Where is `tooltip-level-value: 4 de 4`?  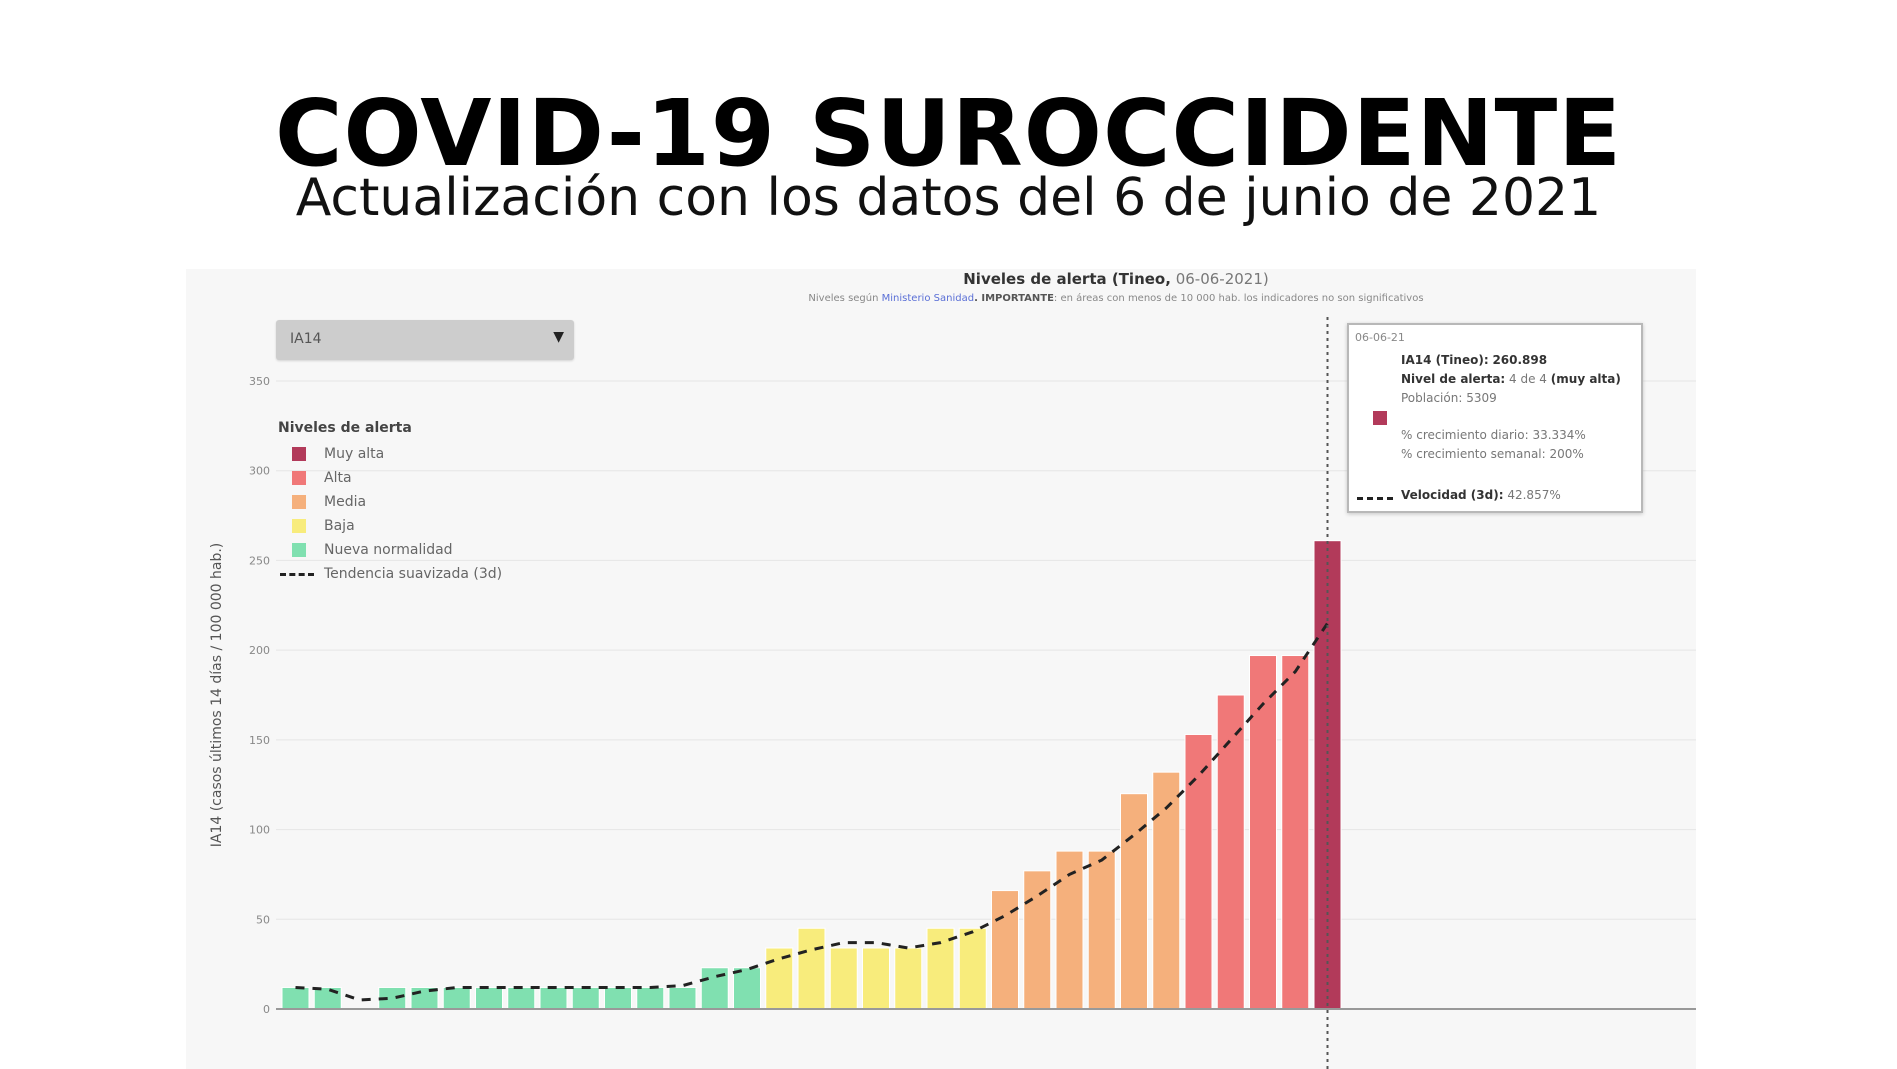
tooltip-level-value: 4 de 4 is located at coordinates (1528, 379).